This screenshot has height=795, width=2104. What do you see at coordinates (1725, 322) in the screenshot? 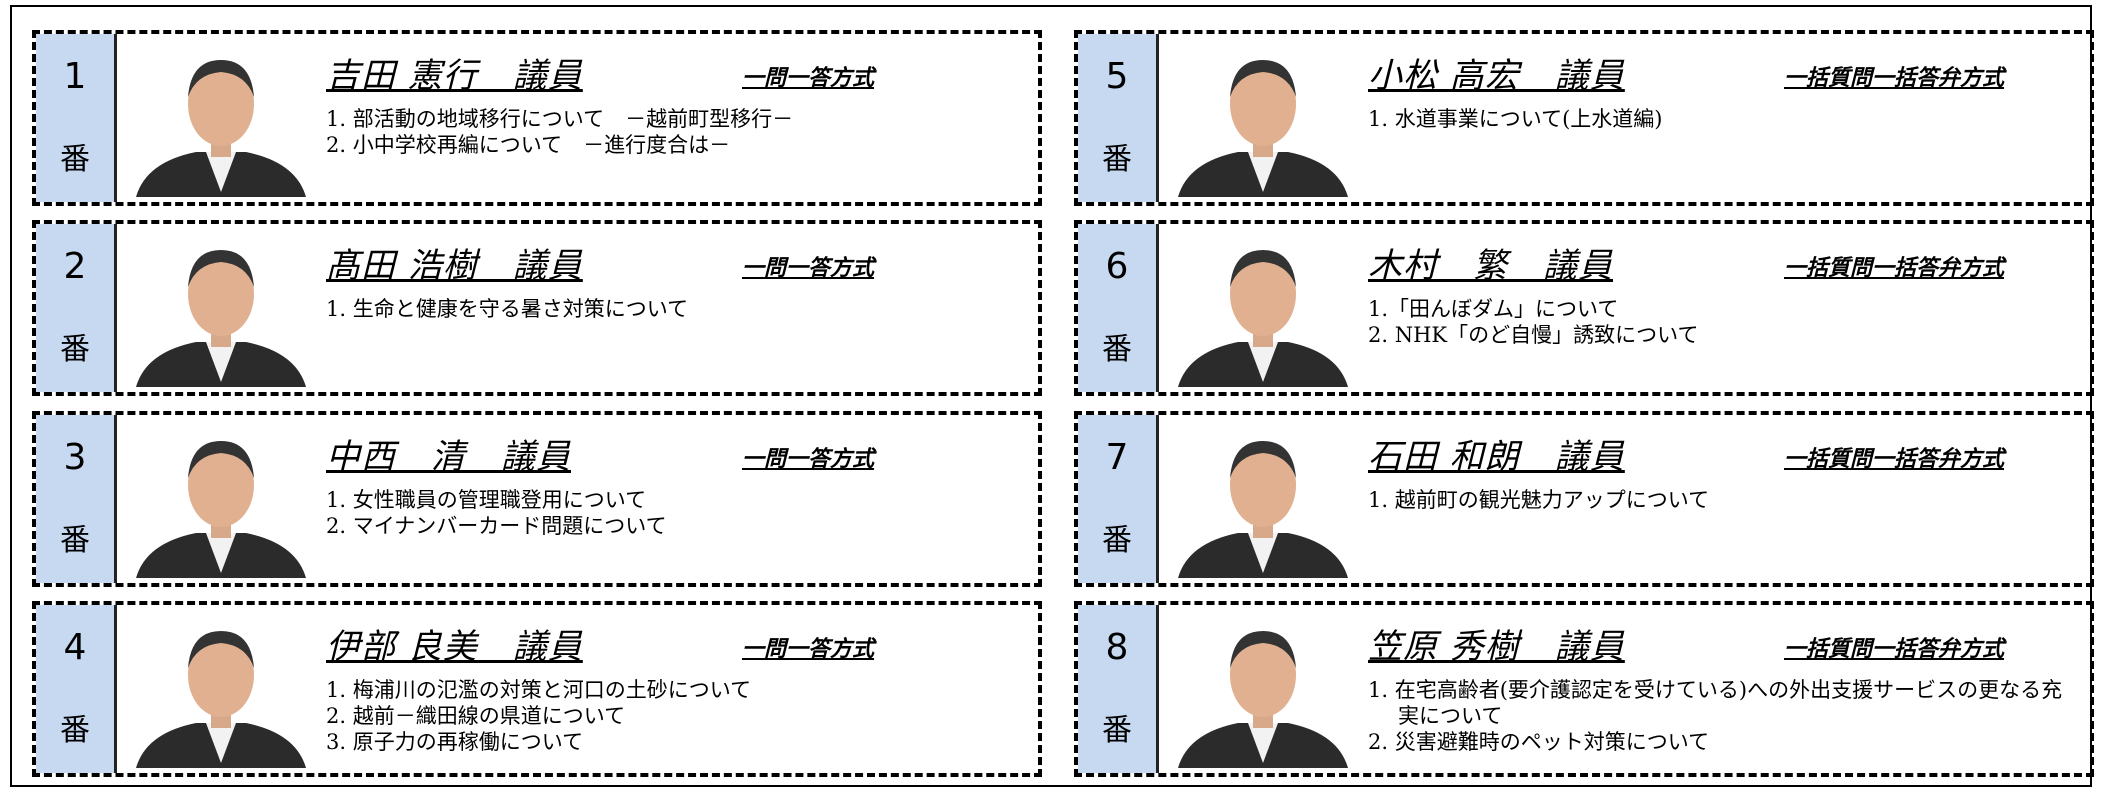
I see `question-list: 1.「田んぼダム」について 2. NHK「のど自慢」誘致について` at bounding box center [1725, 322].